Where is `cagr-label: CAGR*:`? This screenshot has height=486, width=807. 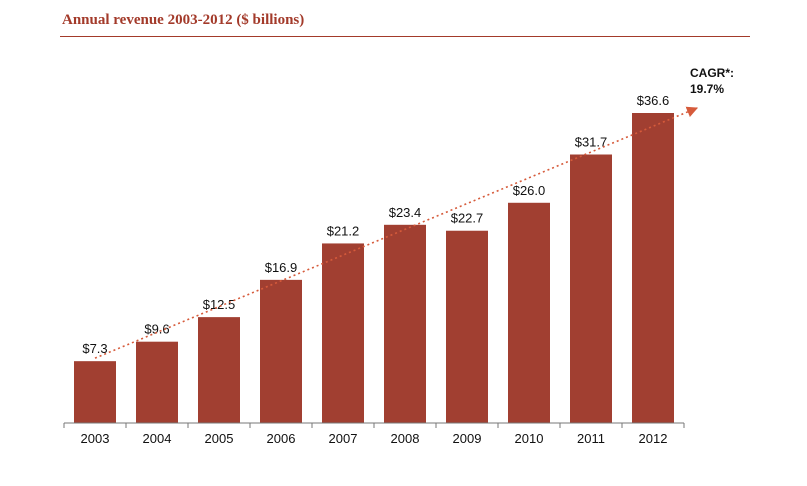
cagr-label: CAGR*: is located at coordinates (712, 73).